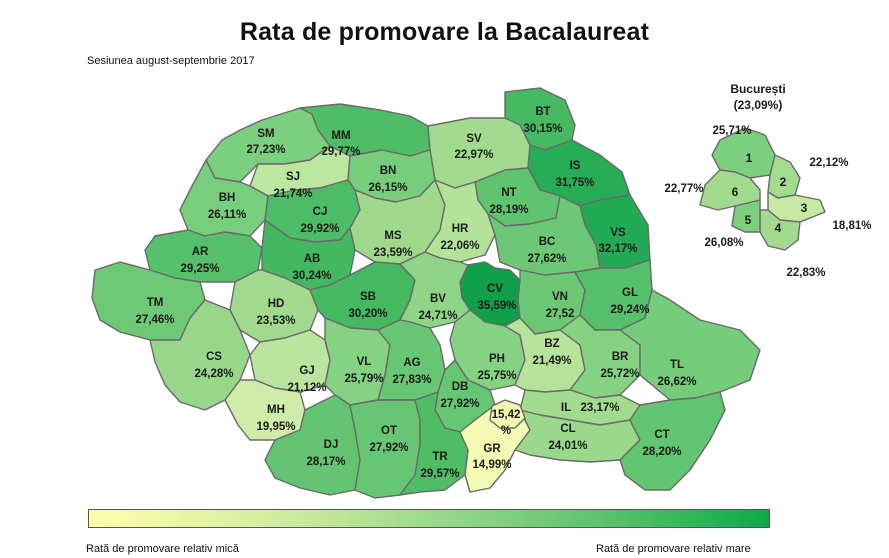  I want to click on label-value-SJ: 21,74%, so click(292, 194).